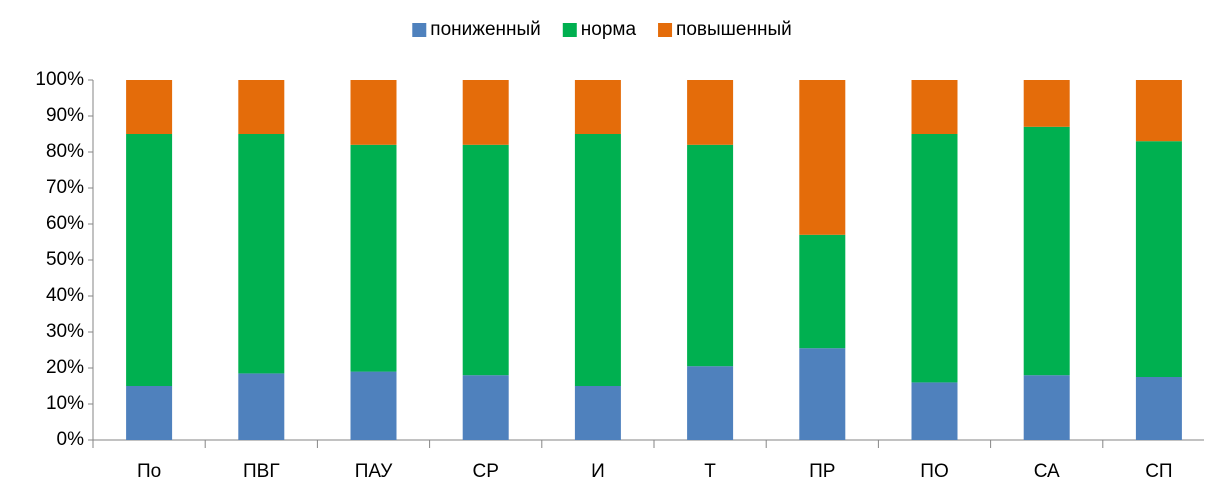 This screenshot has width=1206, height=488. What do you see at coordinates (734, 29) in the screenshot?
I see `legend-label: повышенный` at bounding box center [734, 29].